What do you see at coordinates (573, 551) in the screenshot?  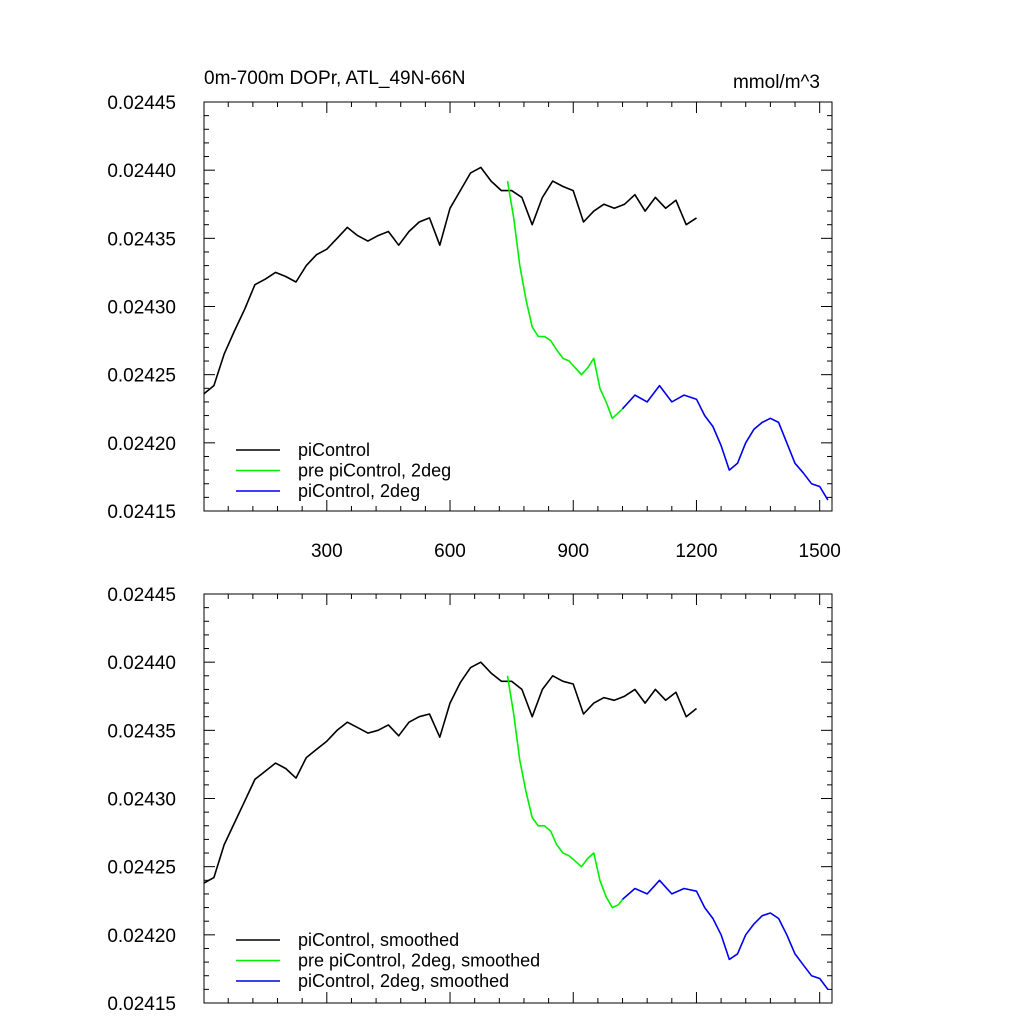 I see `x-tick-label: 900` at bounding box center [573, 551].